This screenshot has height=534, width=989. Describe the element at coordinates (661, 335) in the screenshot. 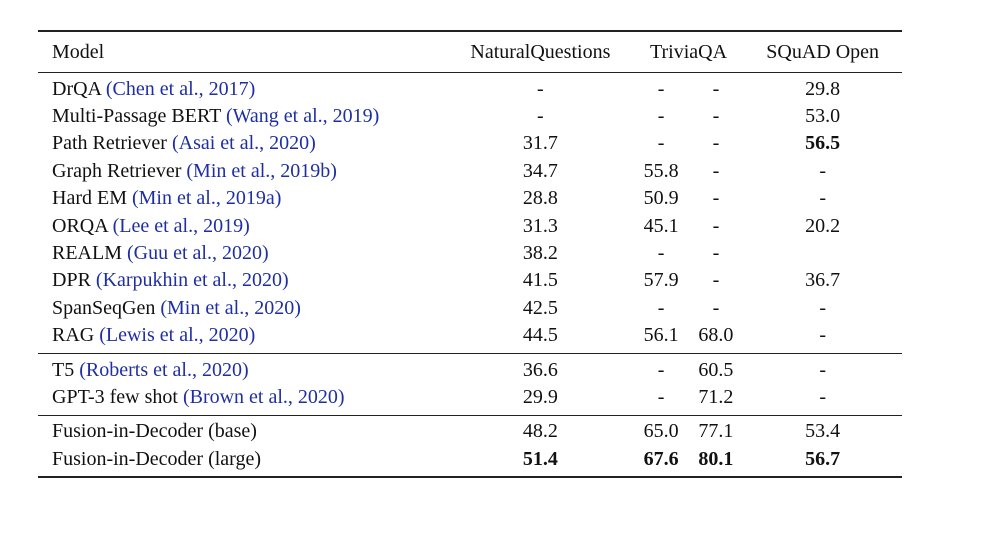

I see `cell-triviaqa-filtered: 56.1` at that location.